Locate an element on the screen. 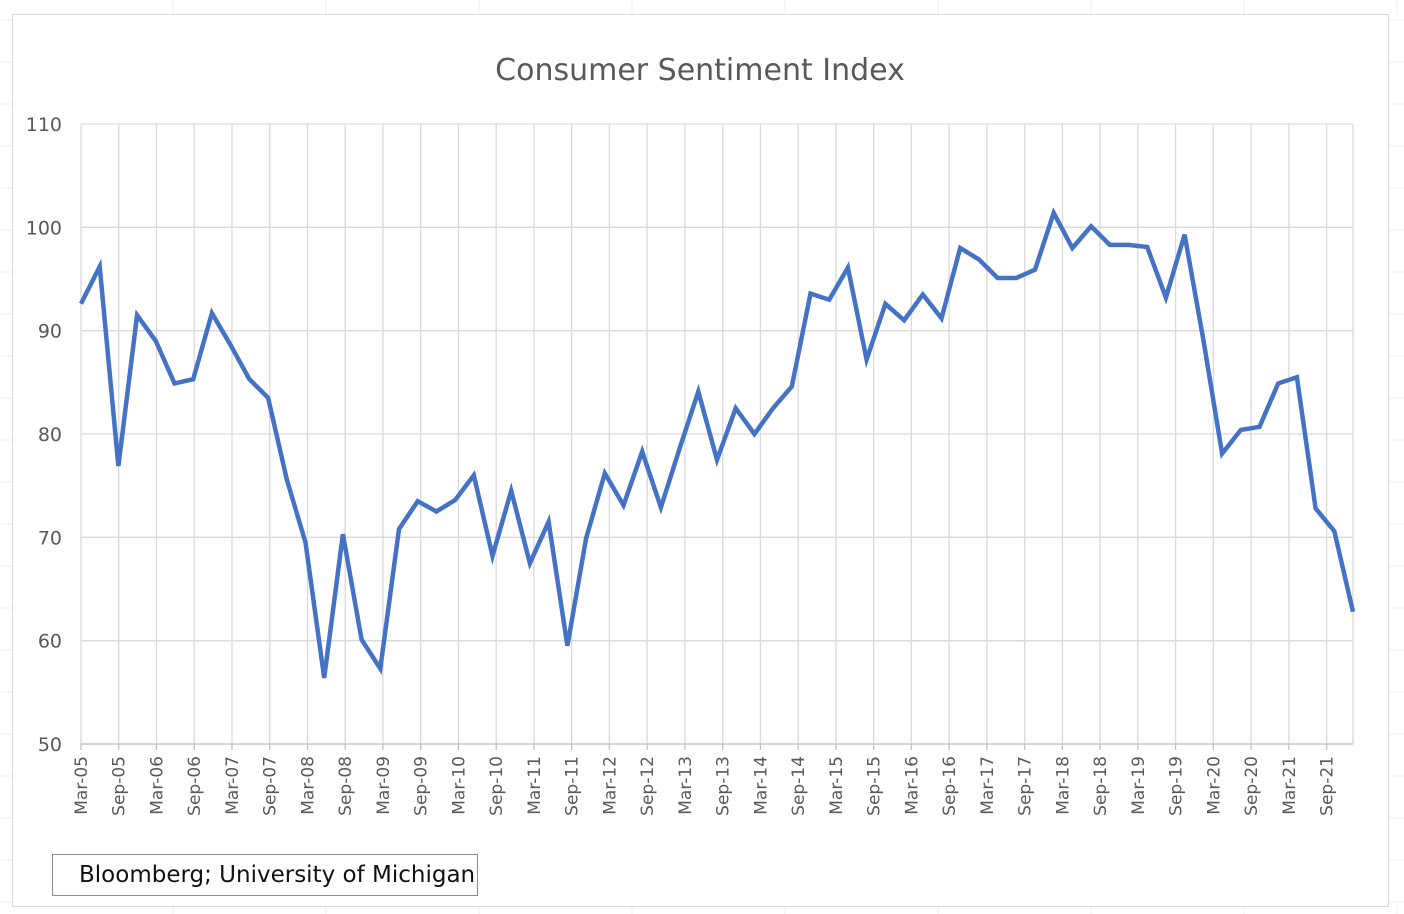 The image size is (1404, 914). x-tick-label: Mar-05 is located at coordinates (82, 785).